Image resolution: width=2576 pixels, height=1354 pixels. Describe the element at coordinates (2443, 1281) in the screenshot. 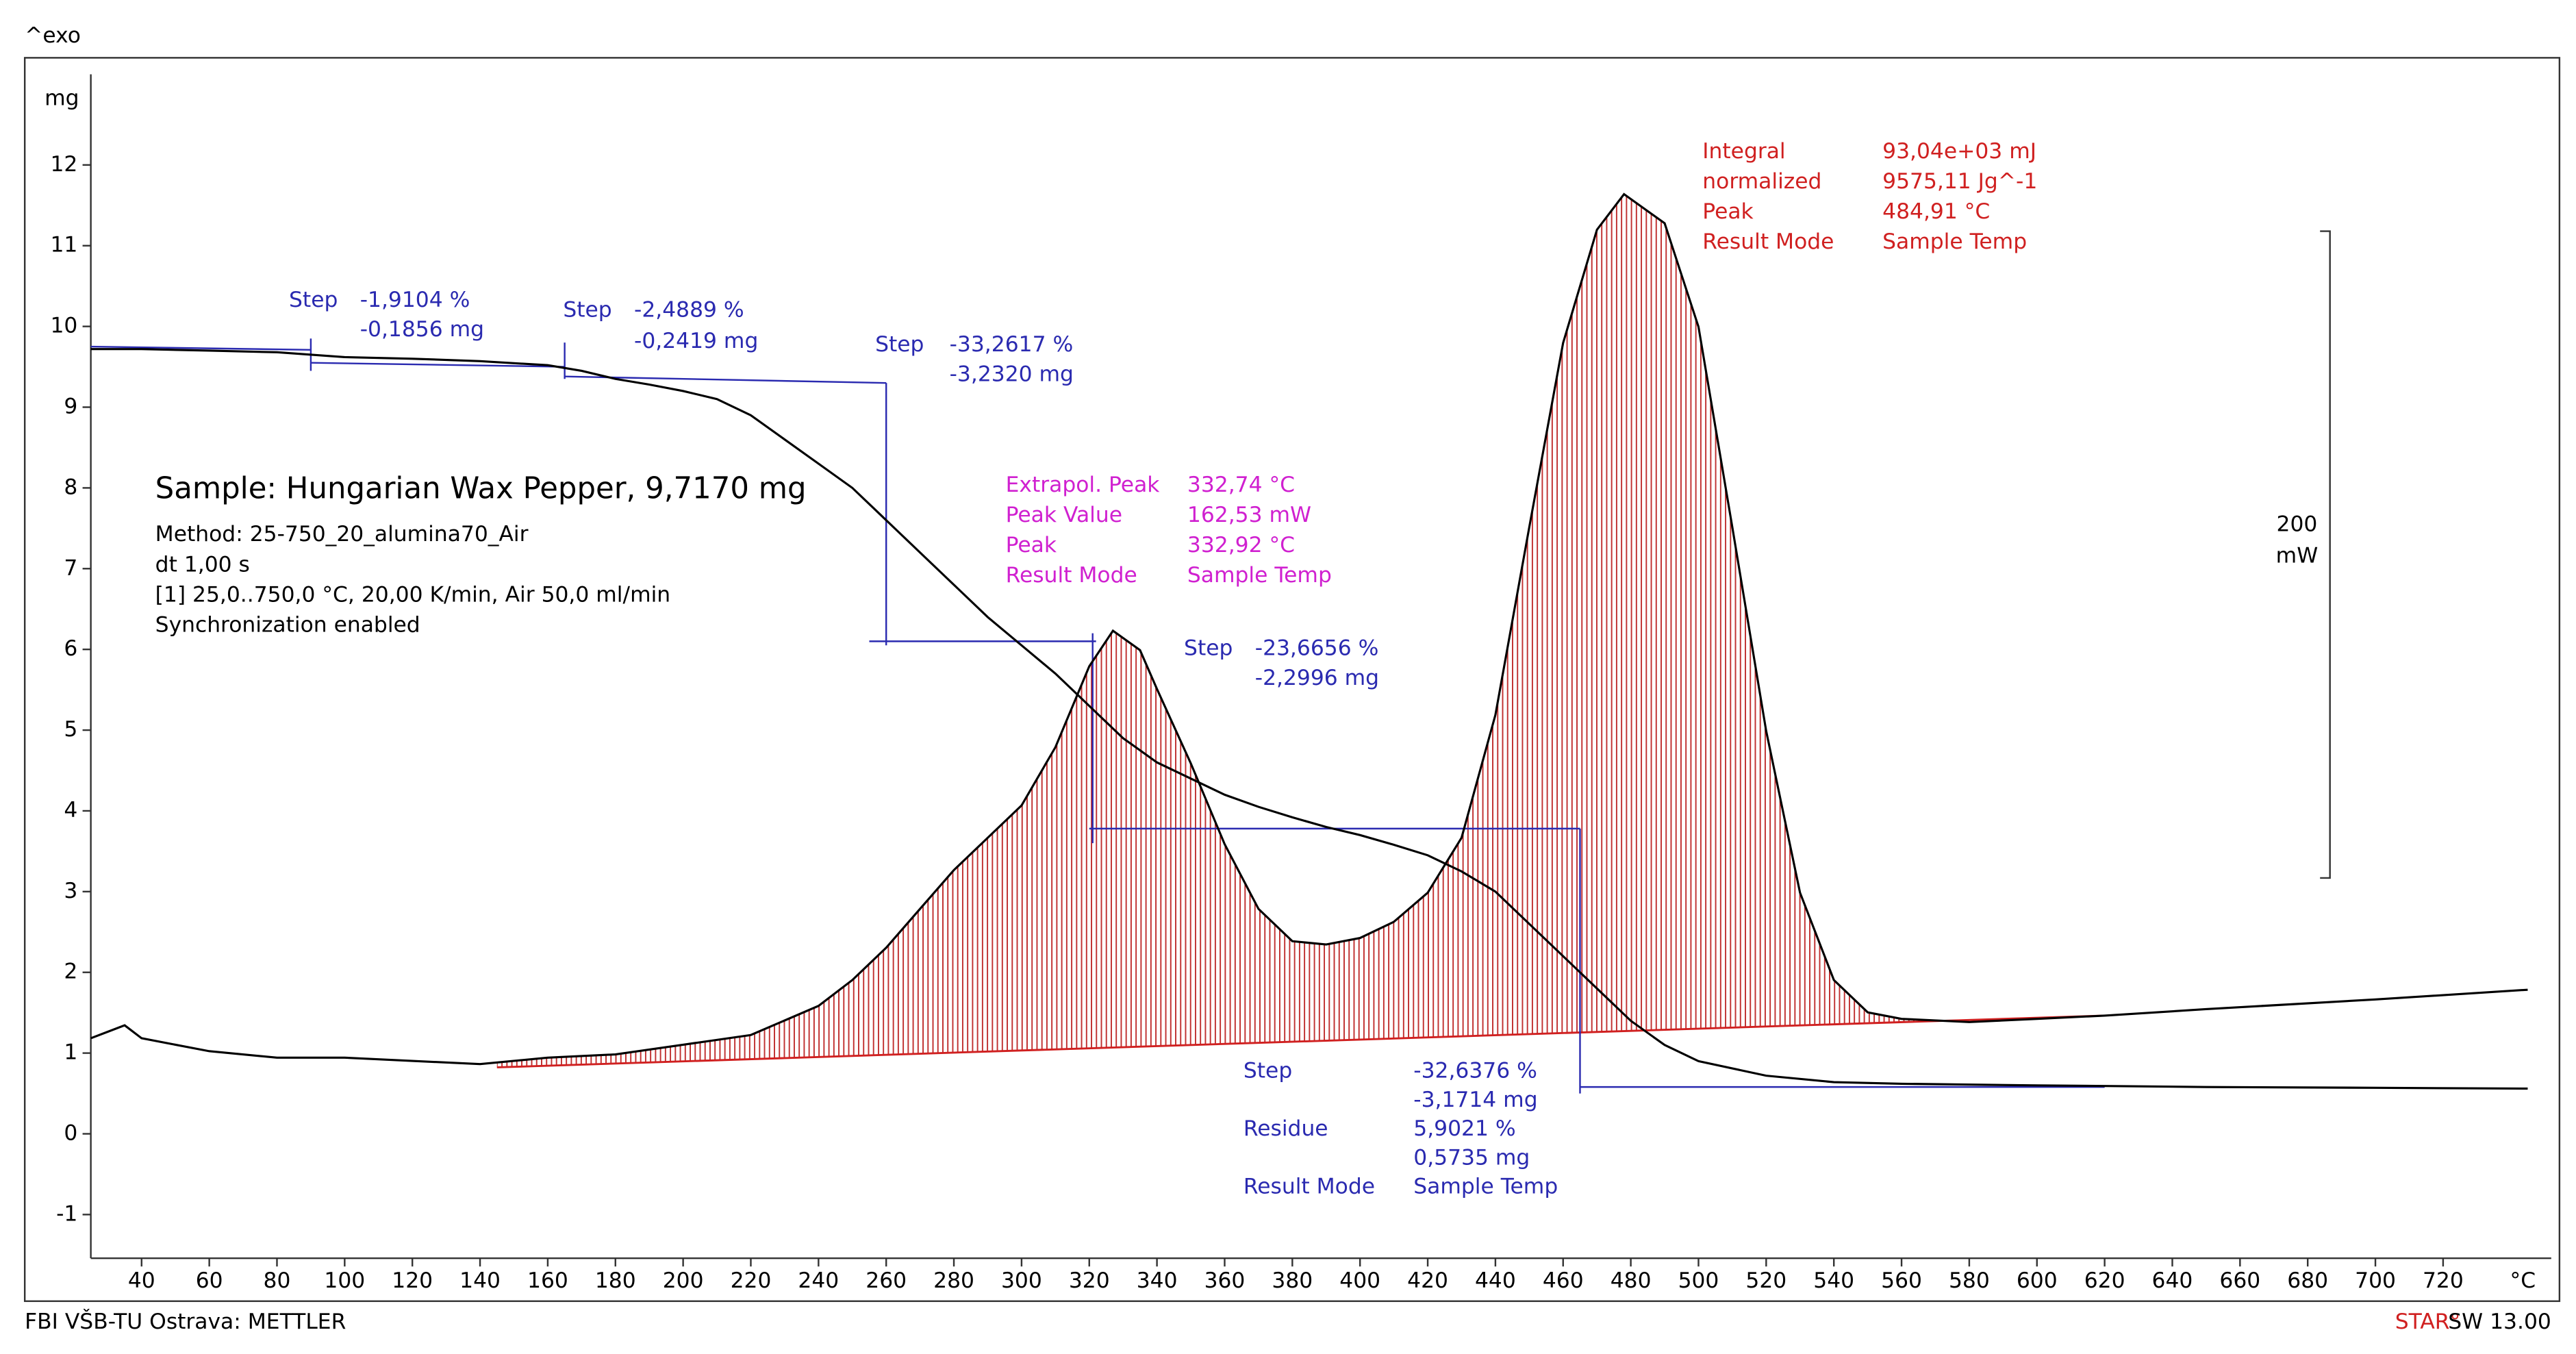

I see `x-tick-label: 720` at that location.